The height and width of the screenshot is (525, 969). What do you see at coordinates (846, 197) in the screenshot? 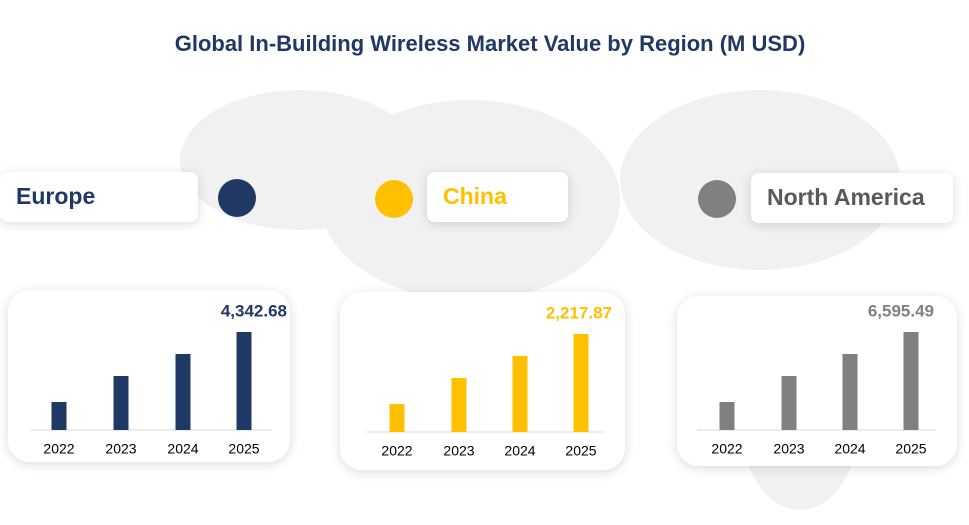
I see `legend-label: North America` at bounding box center [846, 197].